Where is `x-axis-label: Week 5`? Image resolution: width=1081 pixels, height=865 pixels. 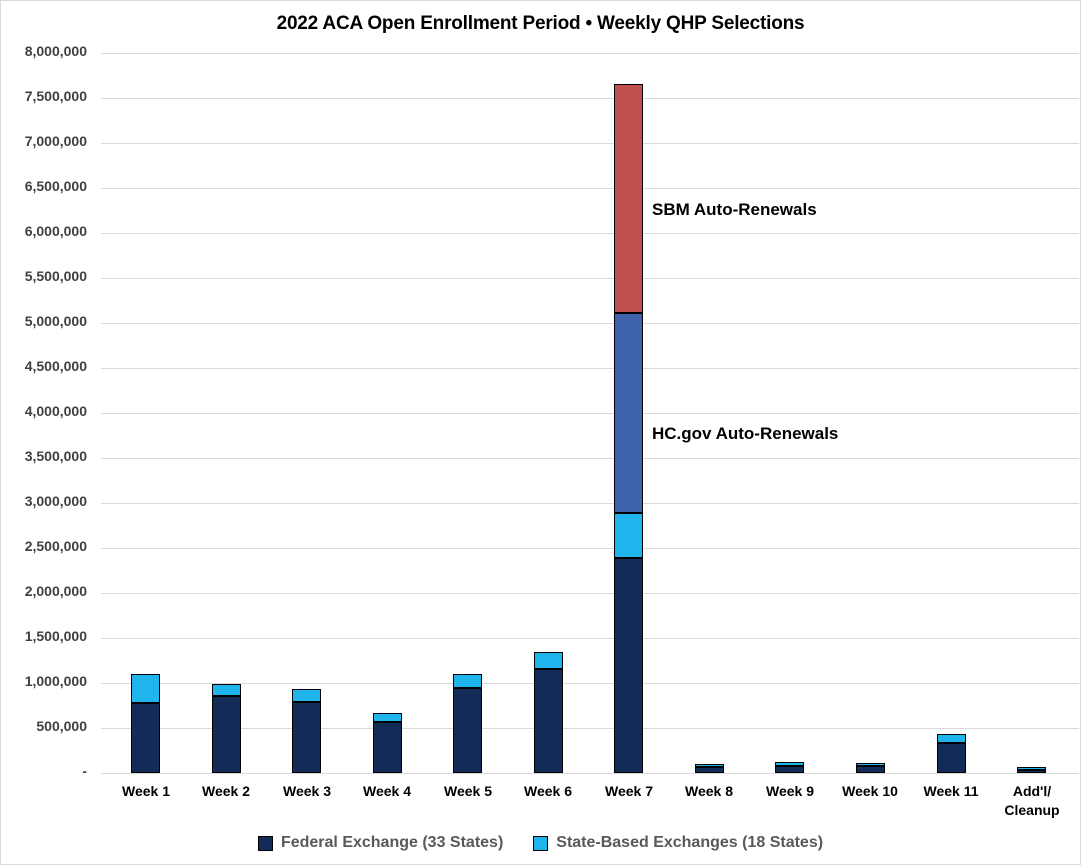
x-axis-label: Week 5 is located at coordinates (468, 791).